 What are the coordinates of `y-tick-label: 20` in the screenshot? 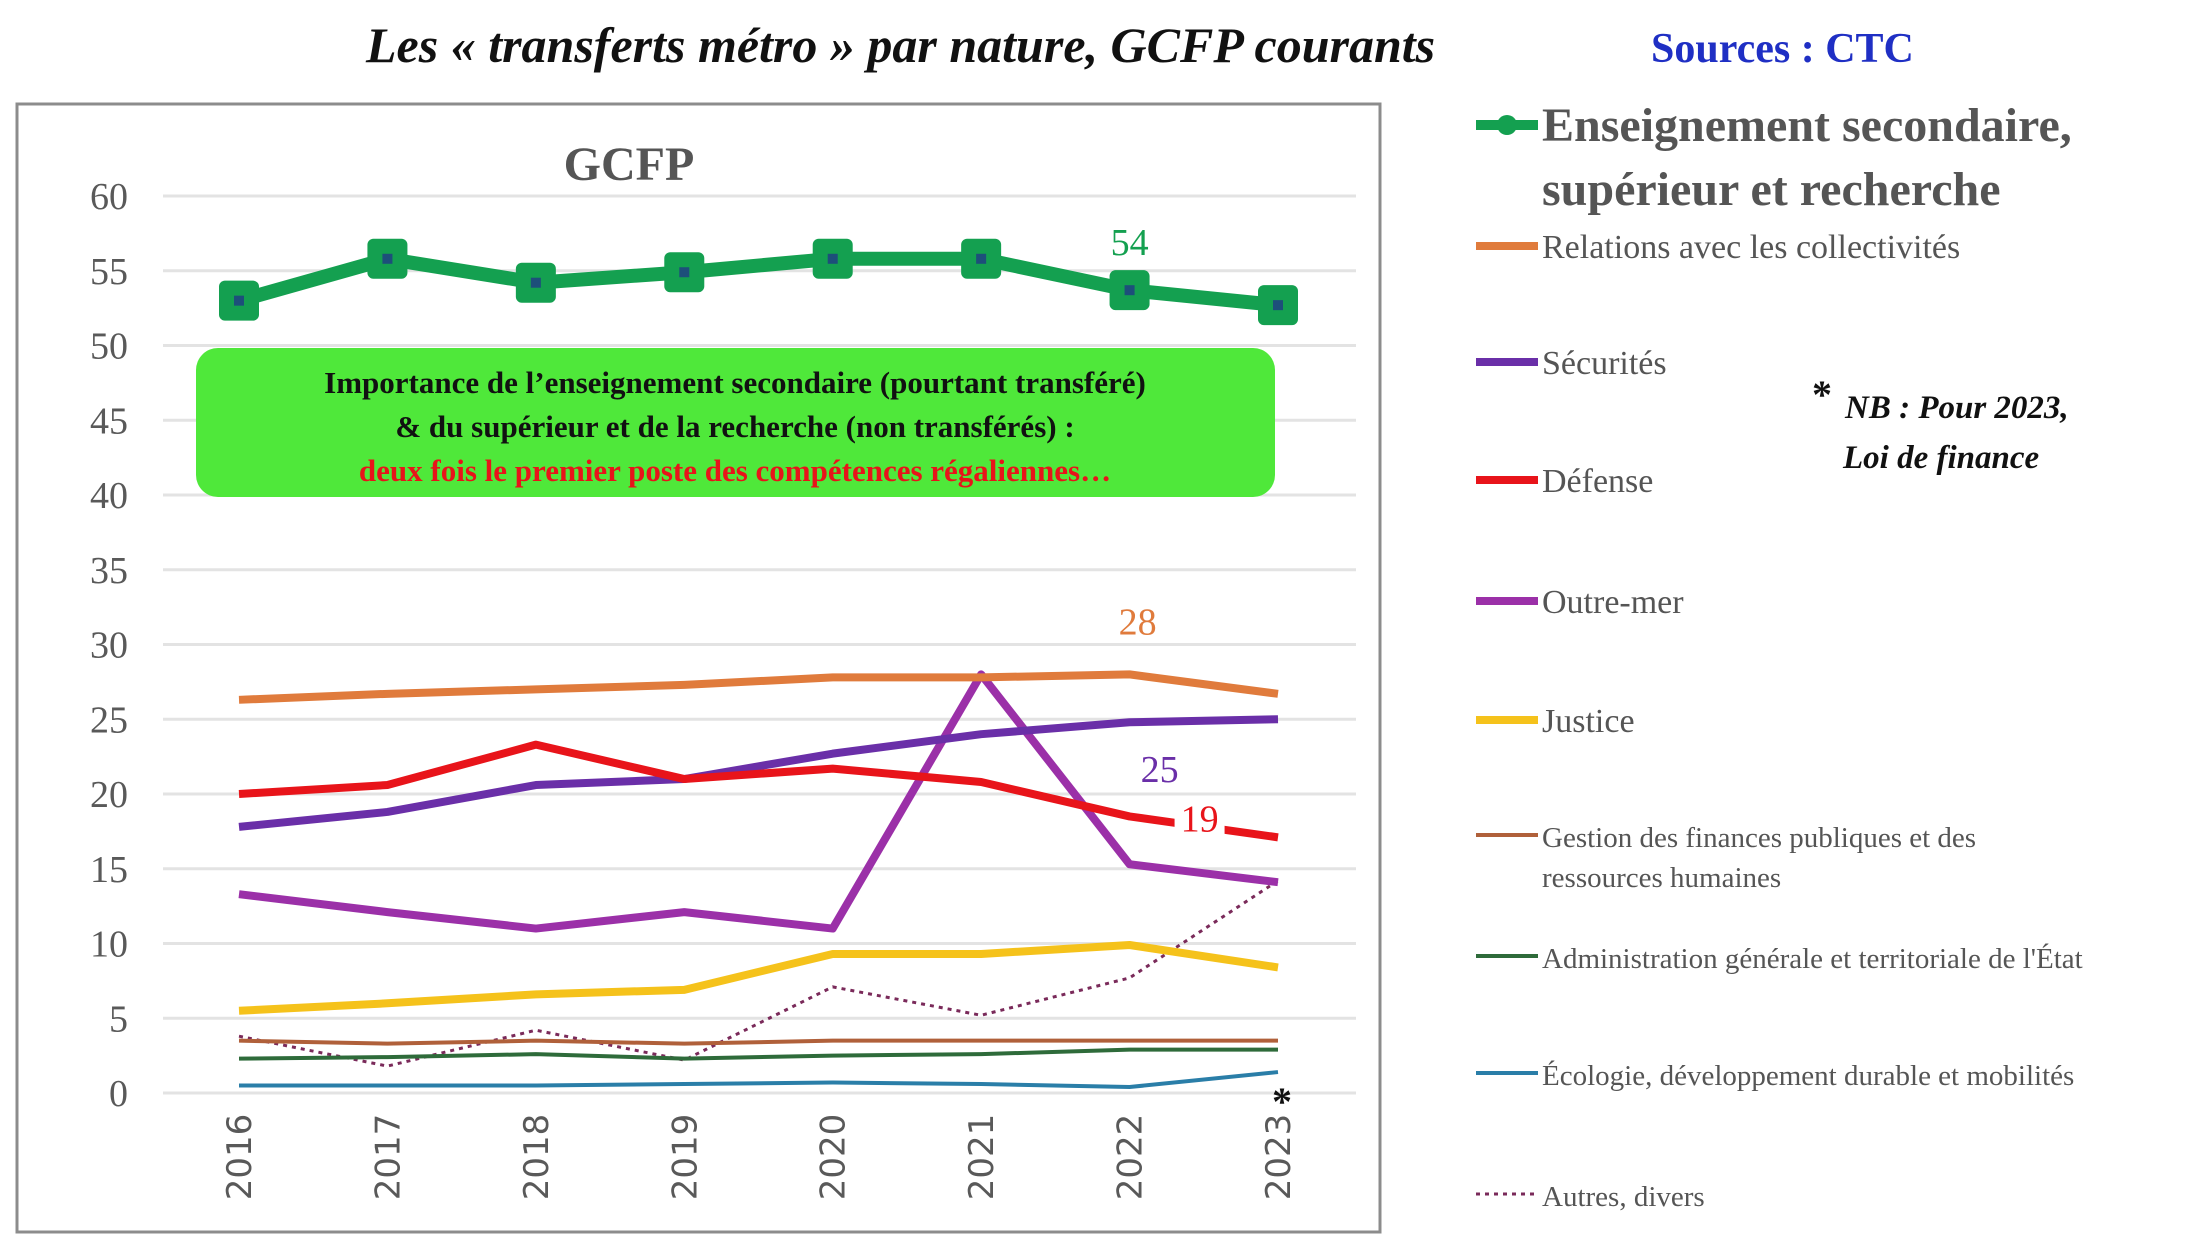 It's located at (109, 795).